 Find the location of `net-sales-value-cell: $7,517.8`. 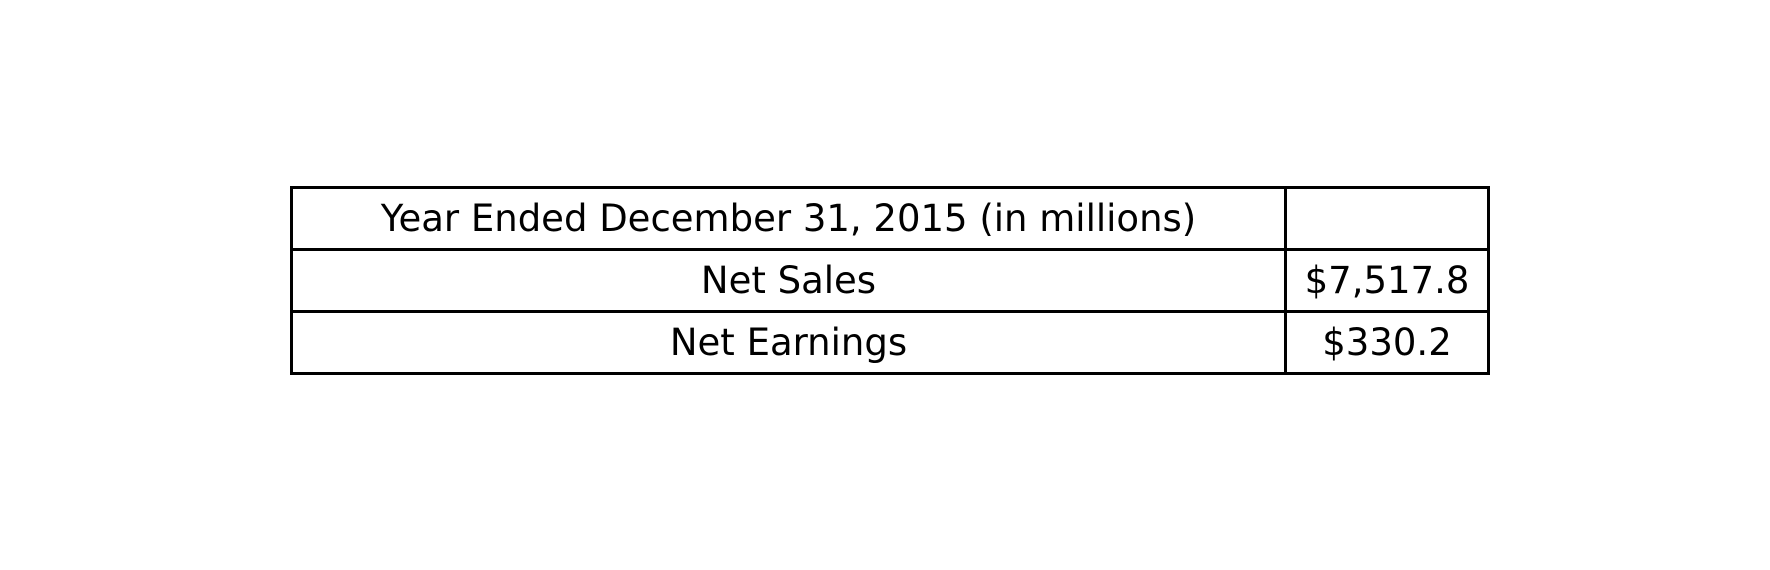

net-sales-value-cell: $7,517.8 is located at coordinates (1387, 281).